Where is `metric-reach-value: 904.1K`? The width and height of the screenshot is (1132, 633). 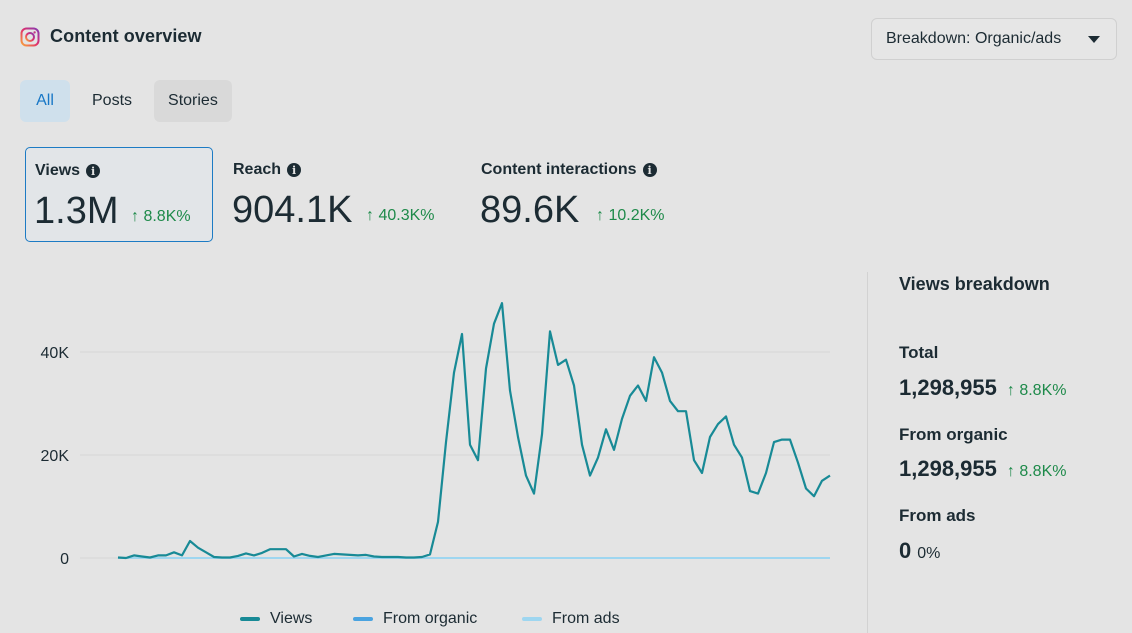 metric-reach-value: 904.1K is located at coordinates (292, 210).